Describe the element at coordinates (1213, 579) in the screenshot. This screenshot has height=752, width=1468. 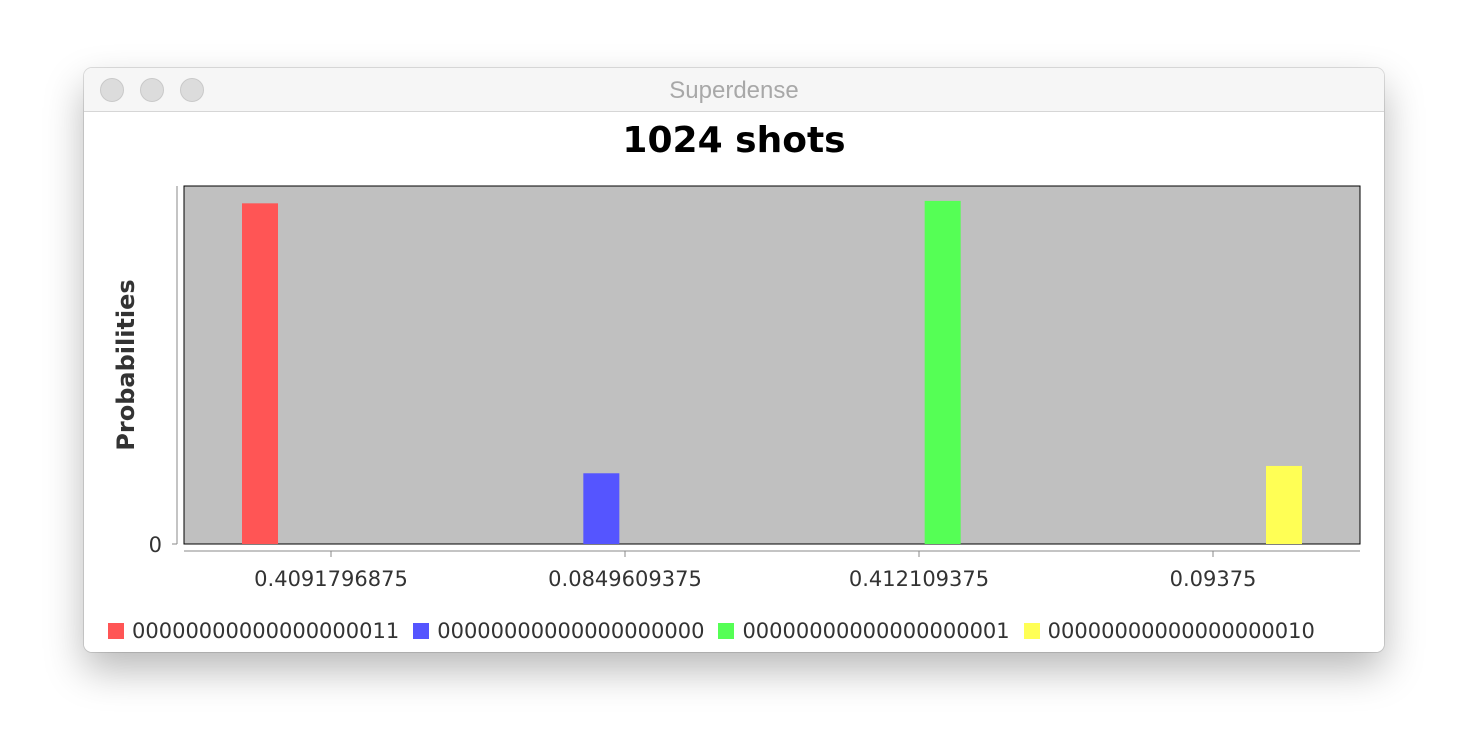
I see `x-tick-label: 0.09375` at that location.